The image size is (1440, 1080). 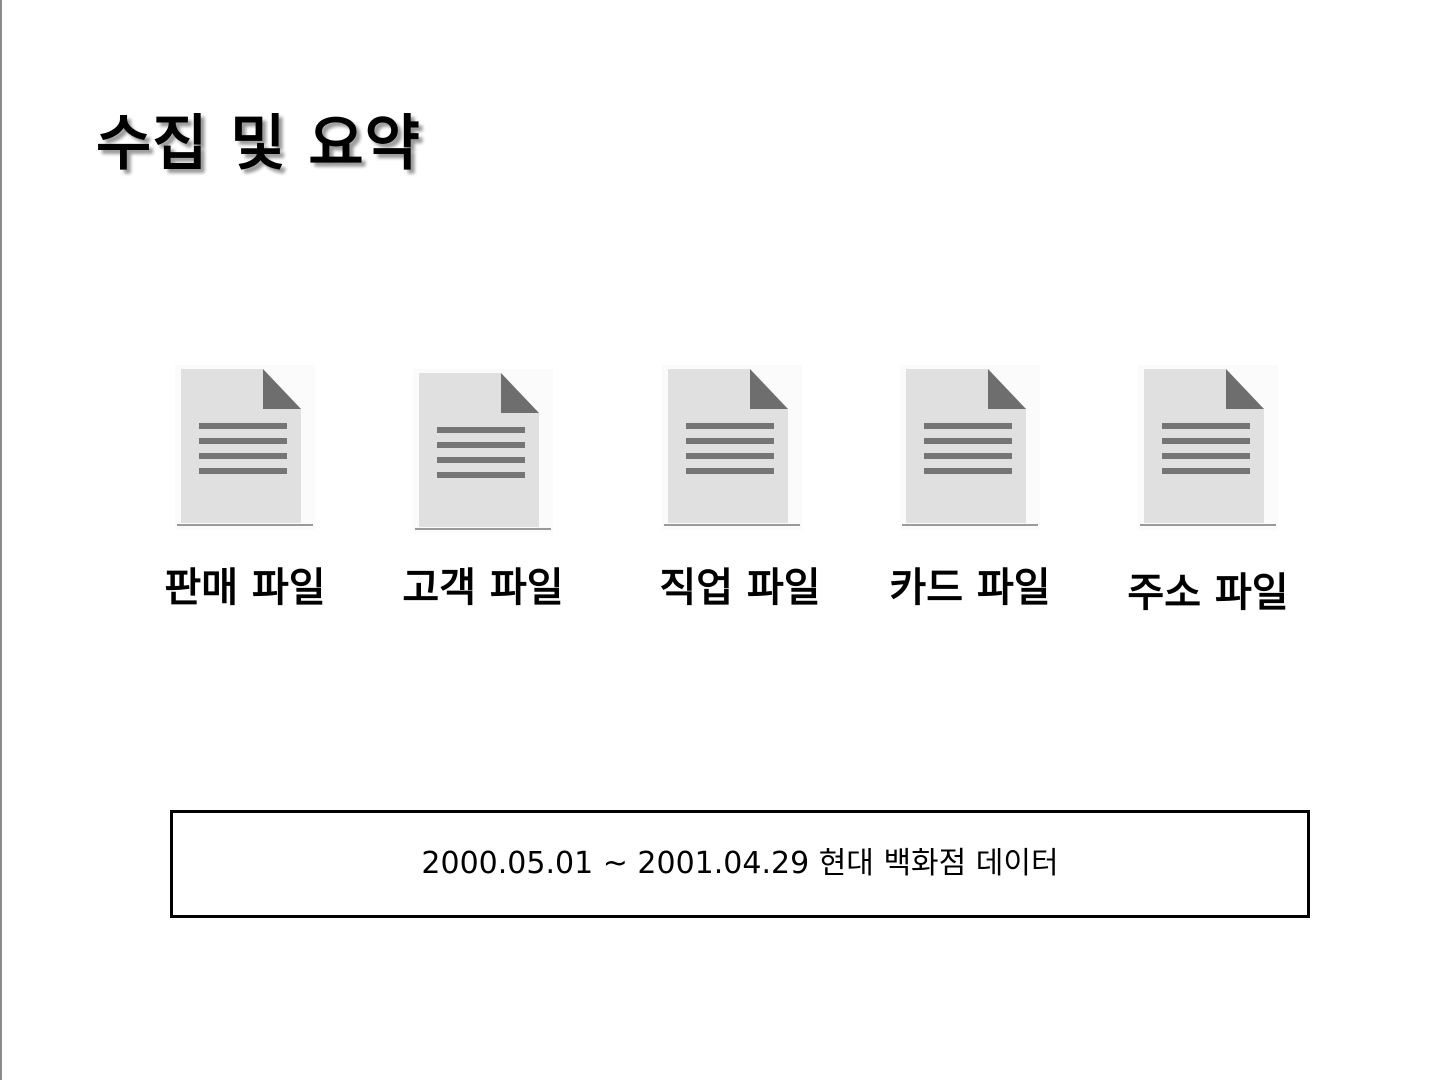 I want to click on file-item-occupation: 직업 파일, so click(x=740, y=495).